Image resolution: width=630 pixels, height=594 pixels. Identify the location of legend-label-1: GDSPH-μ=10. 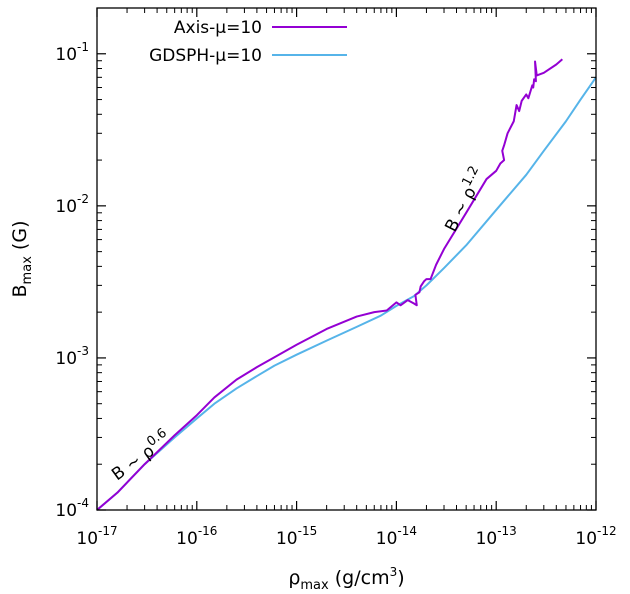
(205, 56).